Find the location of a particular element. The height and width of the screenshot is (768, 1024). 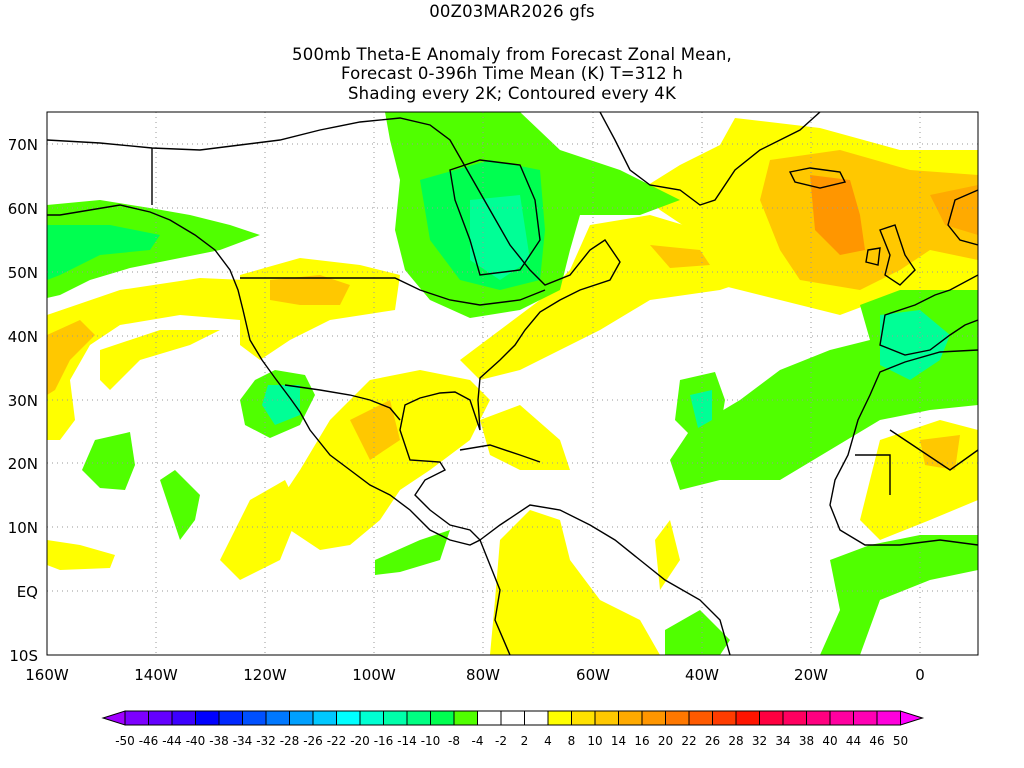

anomaly-sahara-amber is located at coordinates (940, 452).